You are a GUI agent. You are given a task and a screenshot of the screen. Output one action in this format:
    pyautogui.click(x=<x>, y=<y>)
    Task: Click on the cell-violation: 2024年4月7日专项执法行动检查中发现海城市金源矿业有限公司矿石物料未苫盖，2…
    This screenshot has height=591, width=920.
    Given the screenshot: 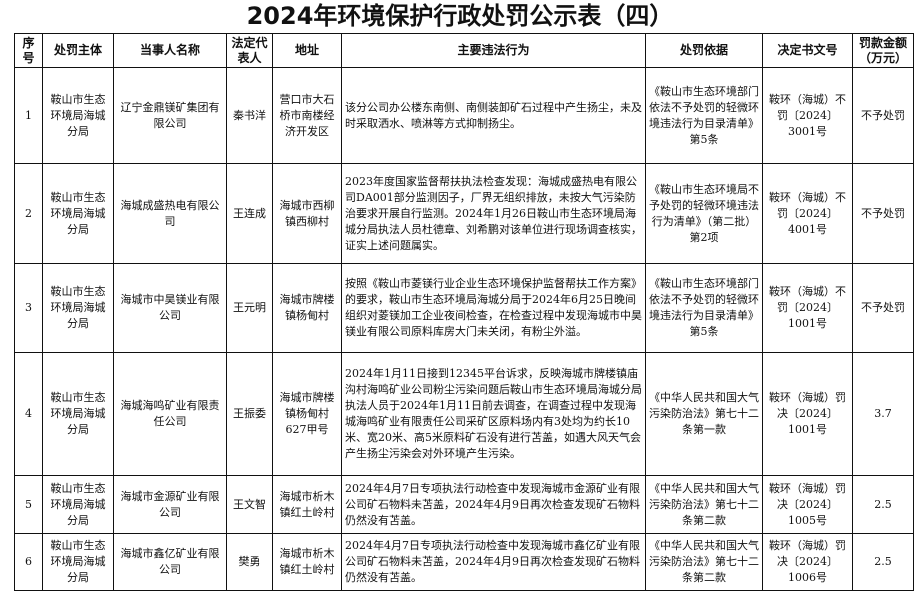 What is the action you would take?
    pyautogui.click(x=493, y=504)
    